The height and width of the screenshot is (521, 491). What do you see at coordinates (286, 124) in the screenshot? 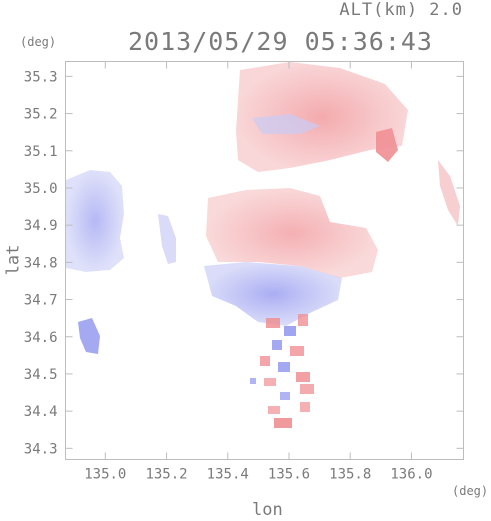
I see `echo-north-blue` at bounding box center [286, 124].